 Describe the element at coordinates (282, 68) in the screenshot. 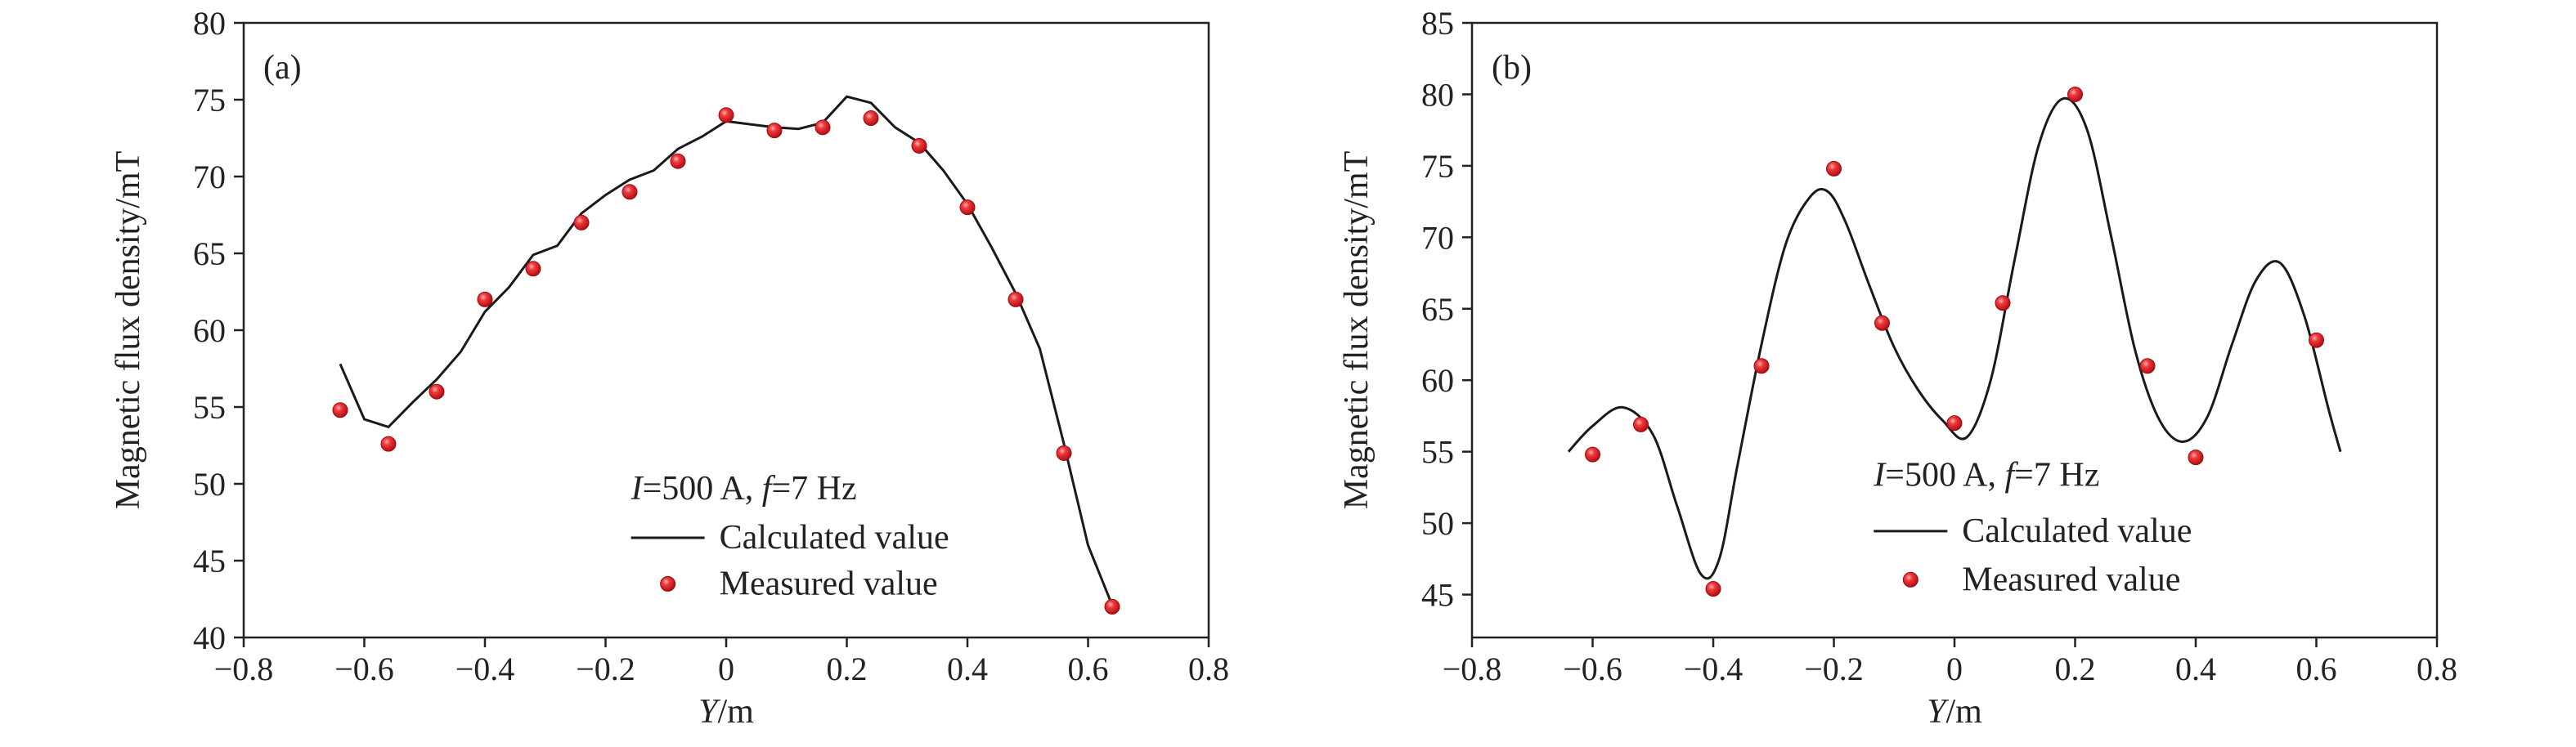

I see `panel-label: (a)` at that location.